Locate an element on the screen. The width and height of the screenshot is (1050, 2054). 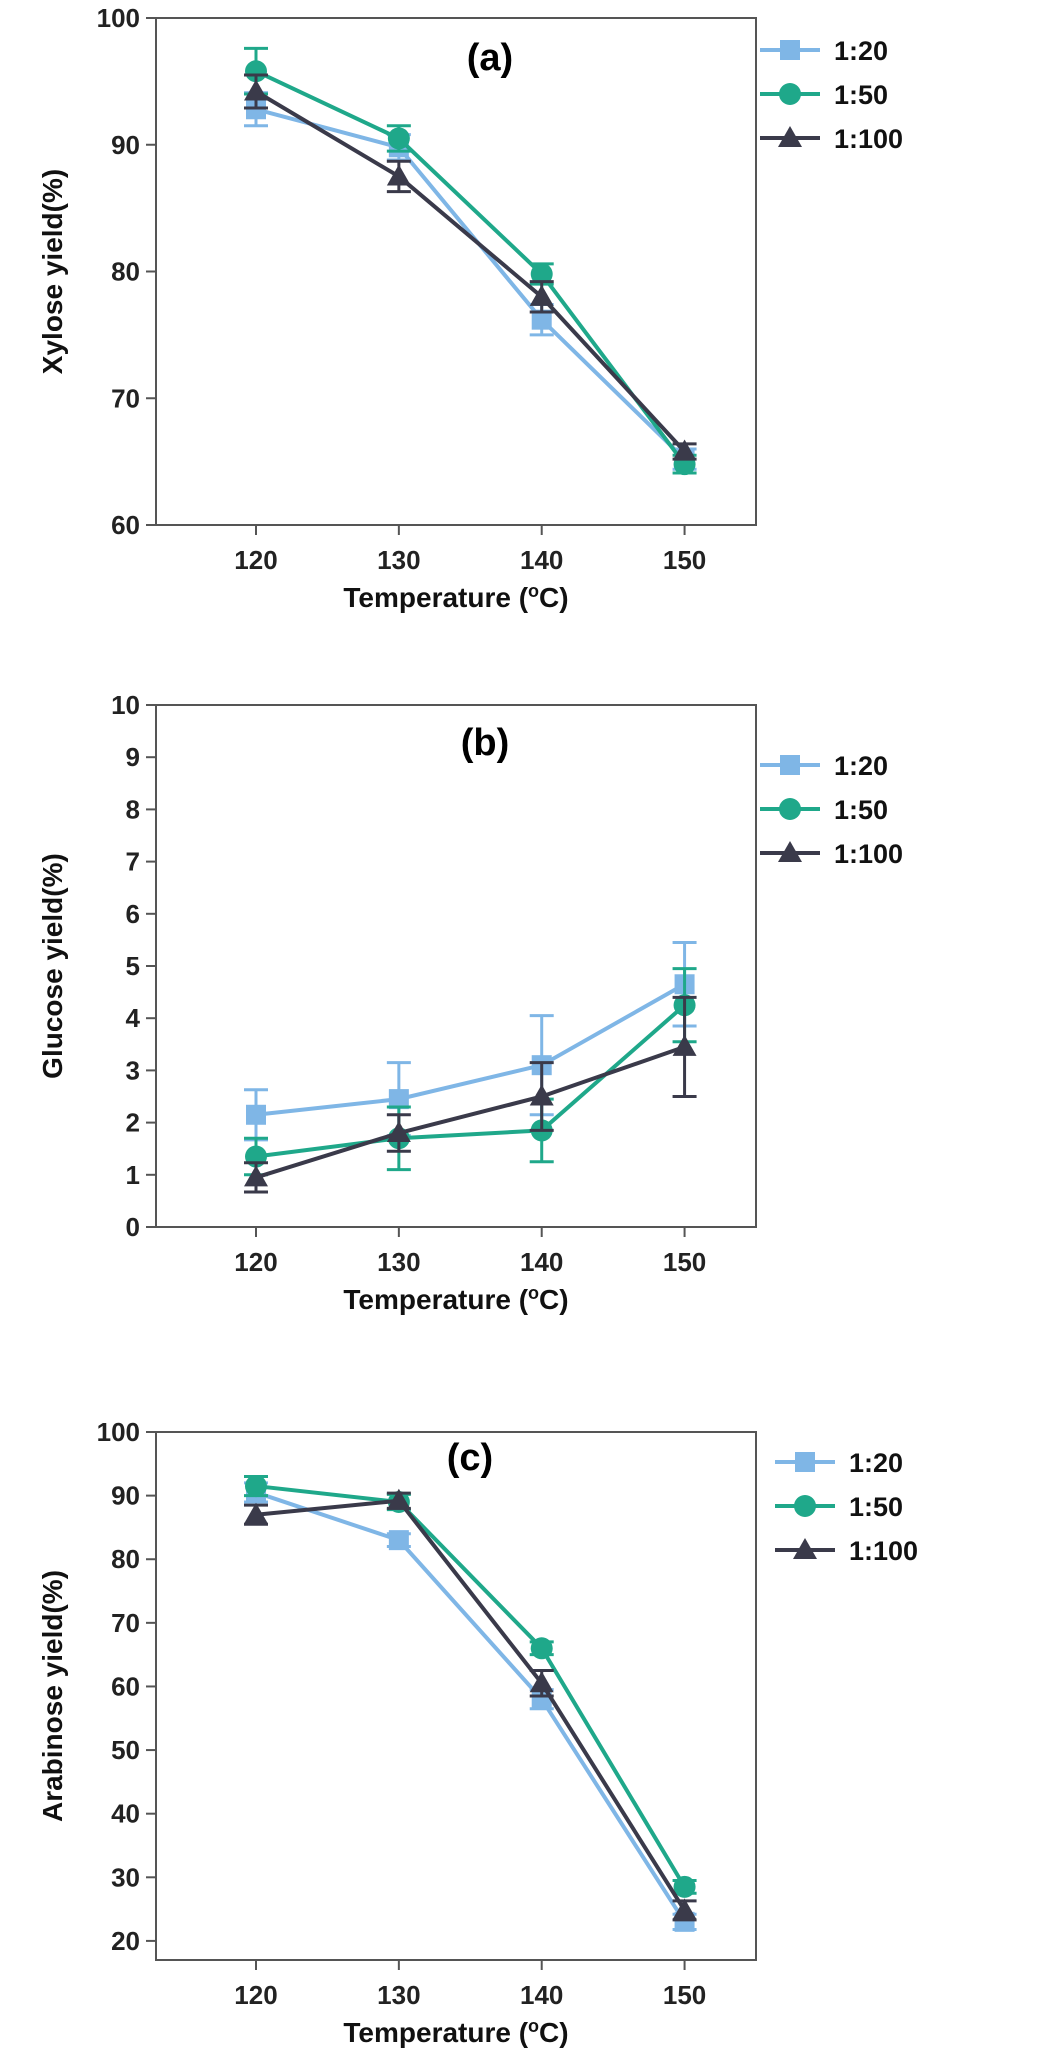
y-tick-label: 2 is located at coordinates (133, 1123).